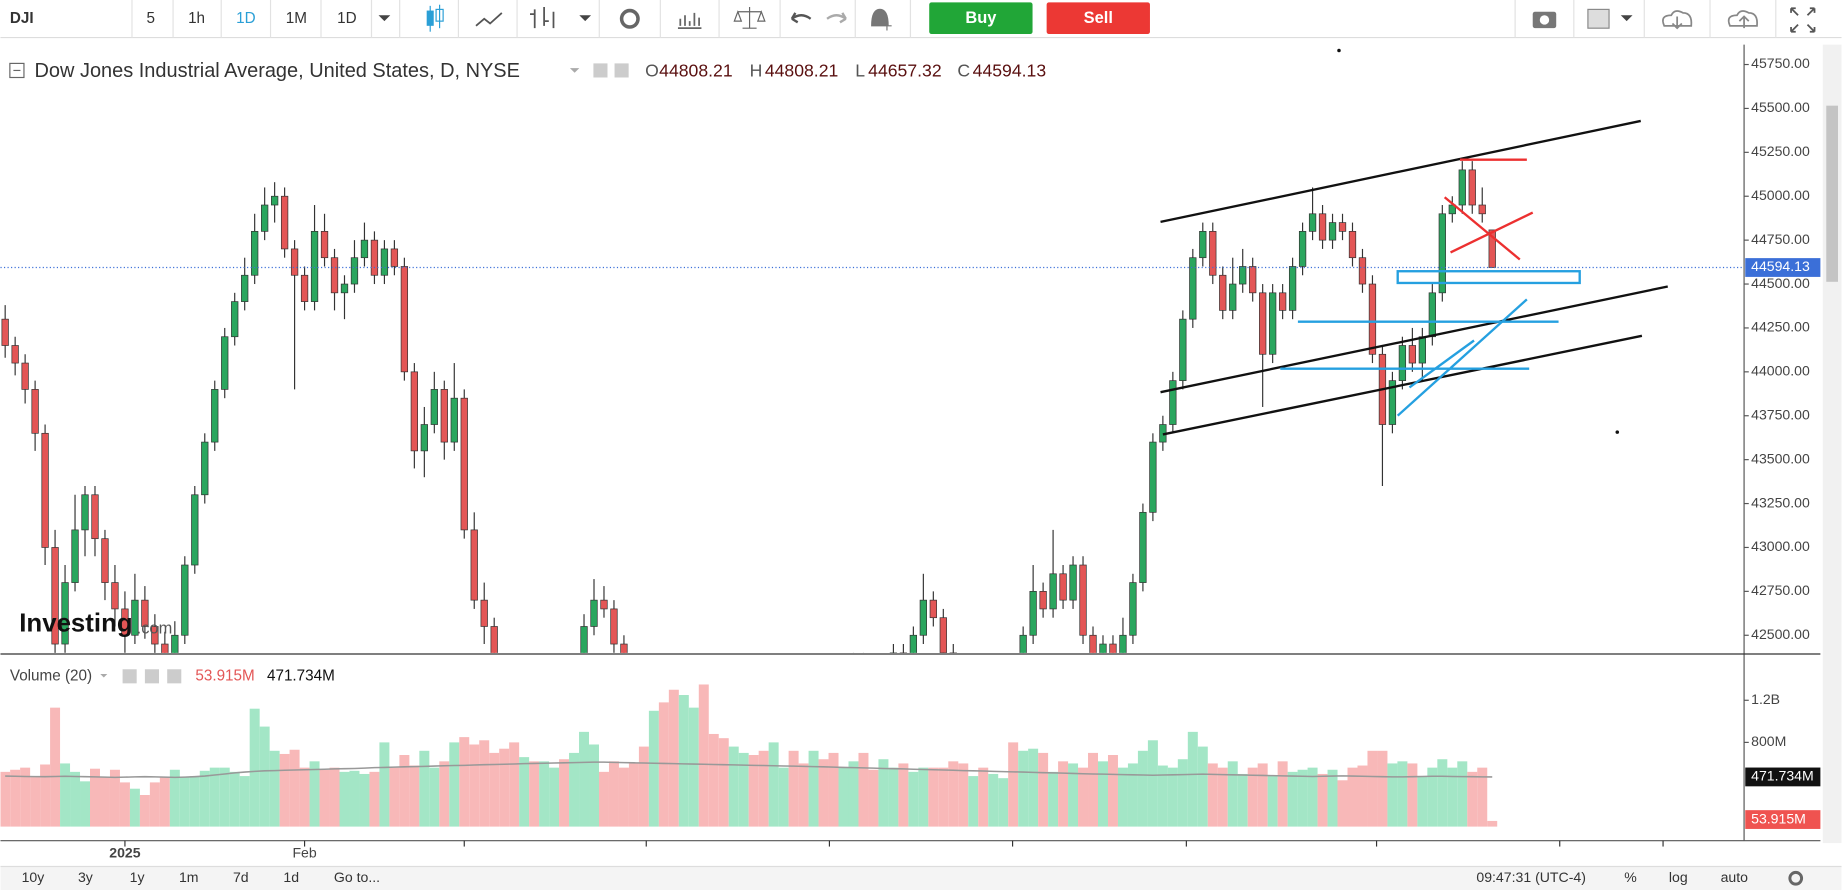 The height and width of the screenshot is (890, 1842). What do you see at coordinates (291, 877) in the screenshot?
I see `range-button: 1d` at bounding box center [291, 877].